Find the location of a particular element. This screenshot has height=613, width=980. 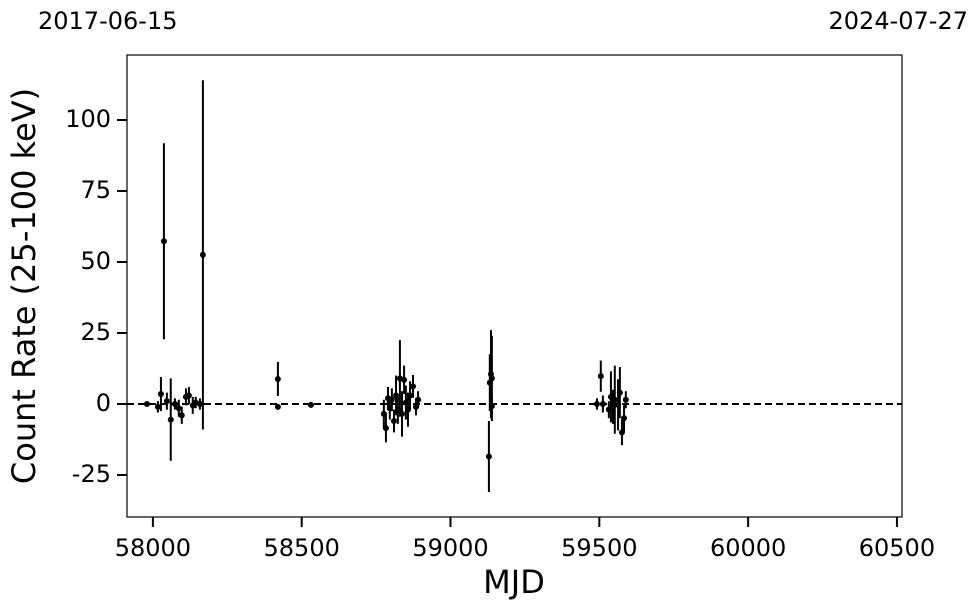

x-tick-label: 59000 is located at coordinates (450, 548).